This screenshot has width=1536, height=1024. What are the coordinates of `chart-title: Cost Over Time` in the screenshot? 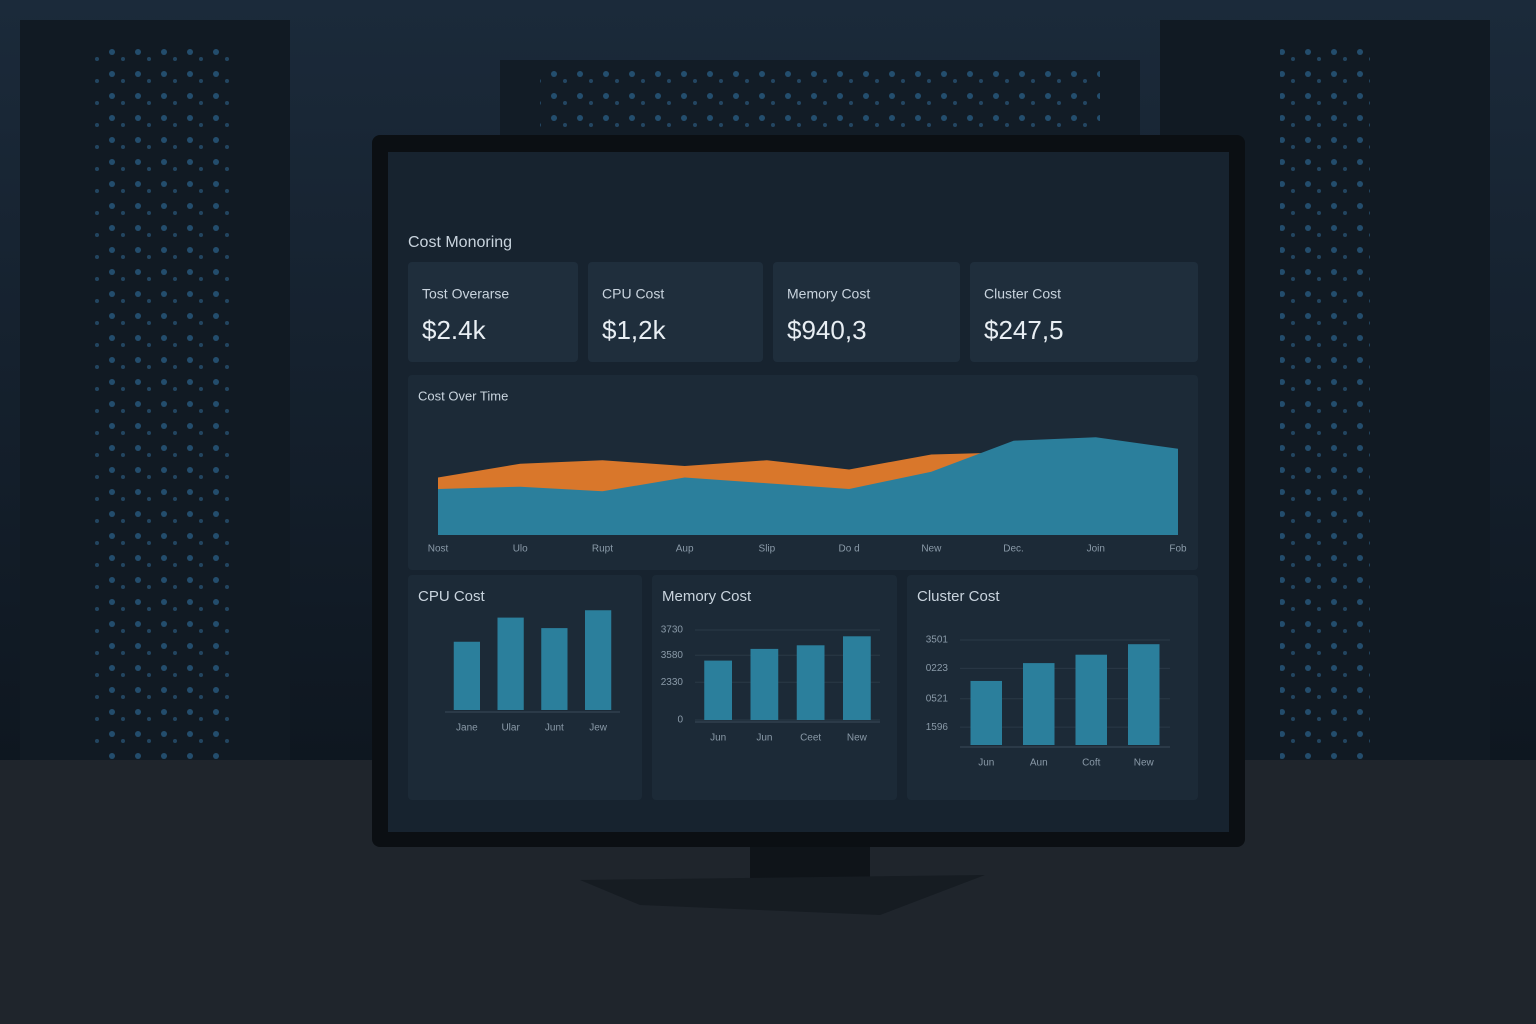 It's located at (463, 395).